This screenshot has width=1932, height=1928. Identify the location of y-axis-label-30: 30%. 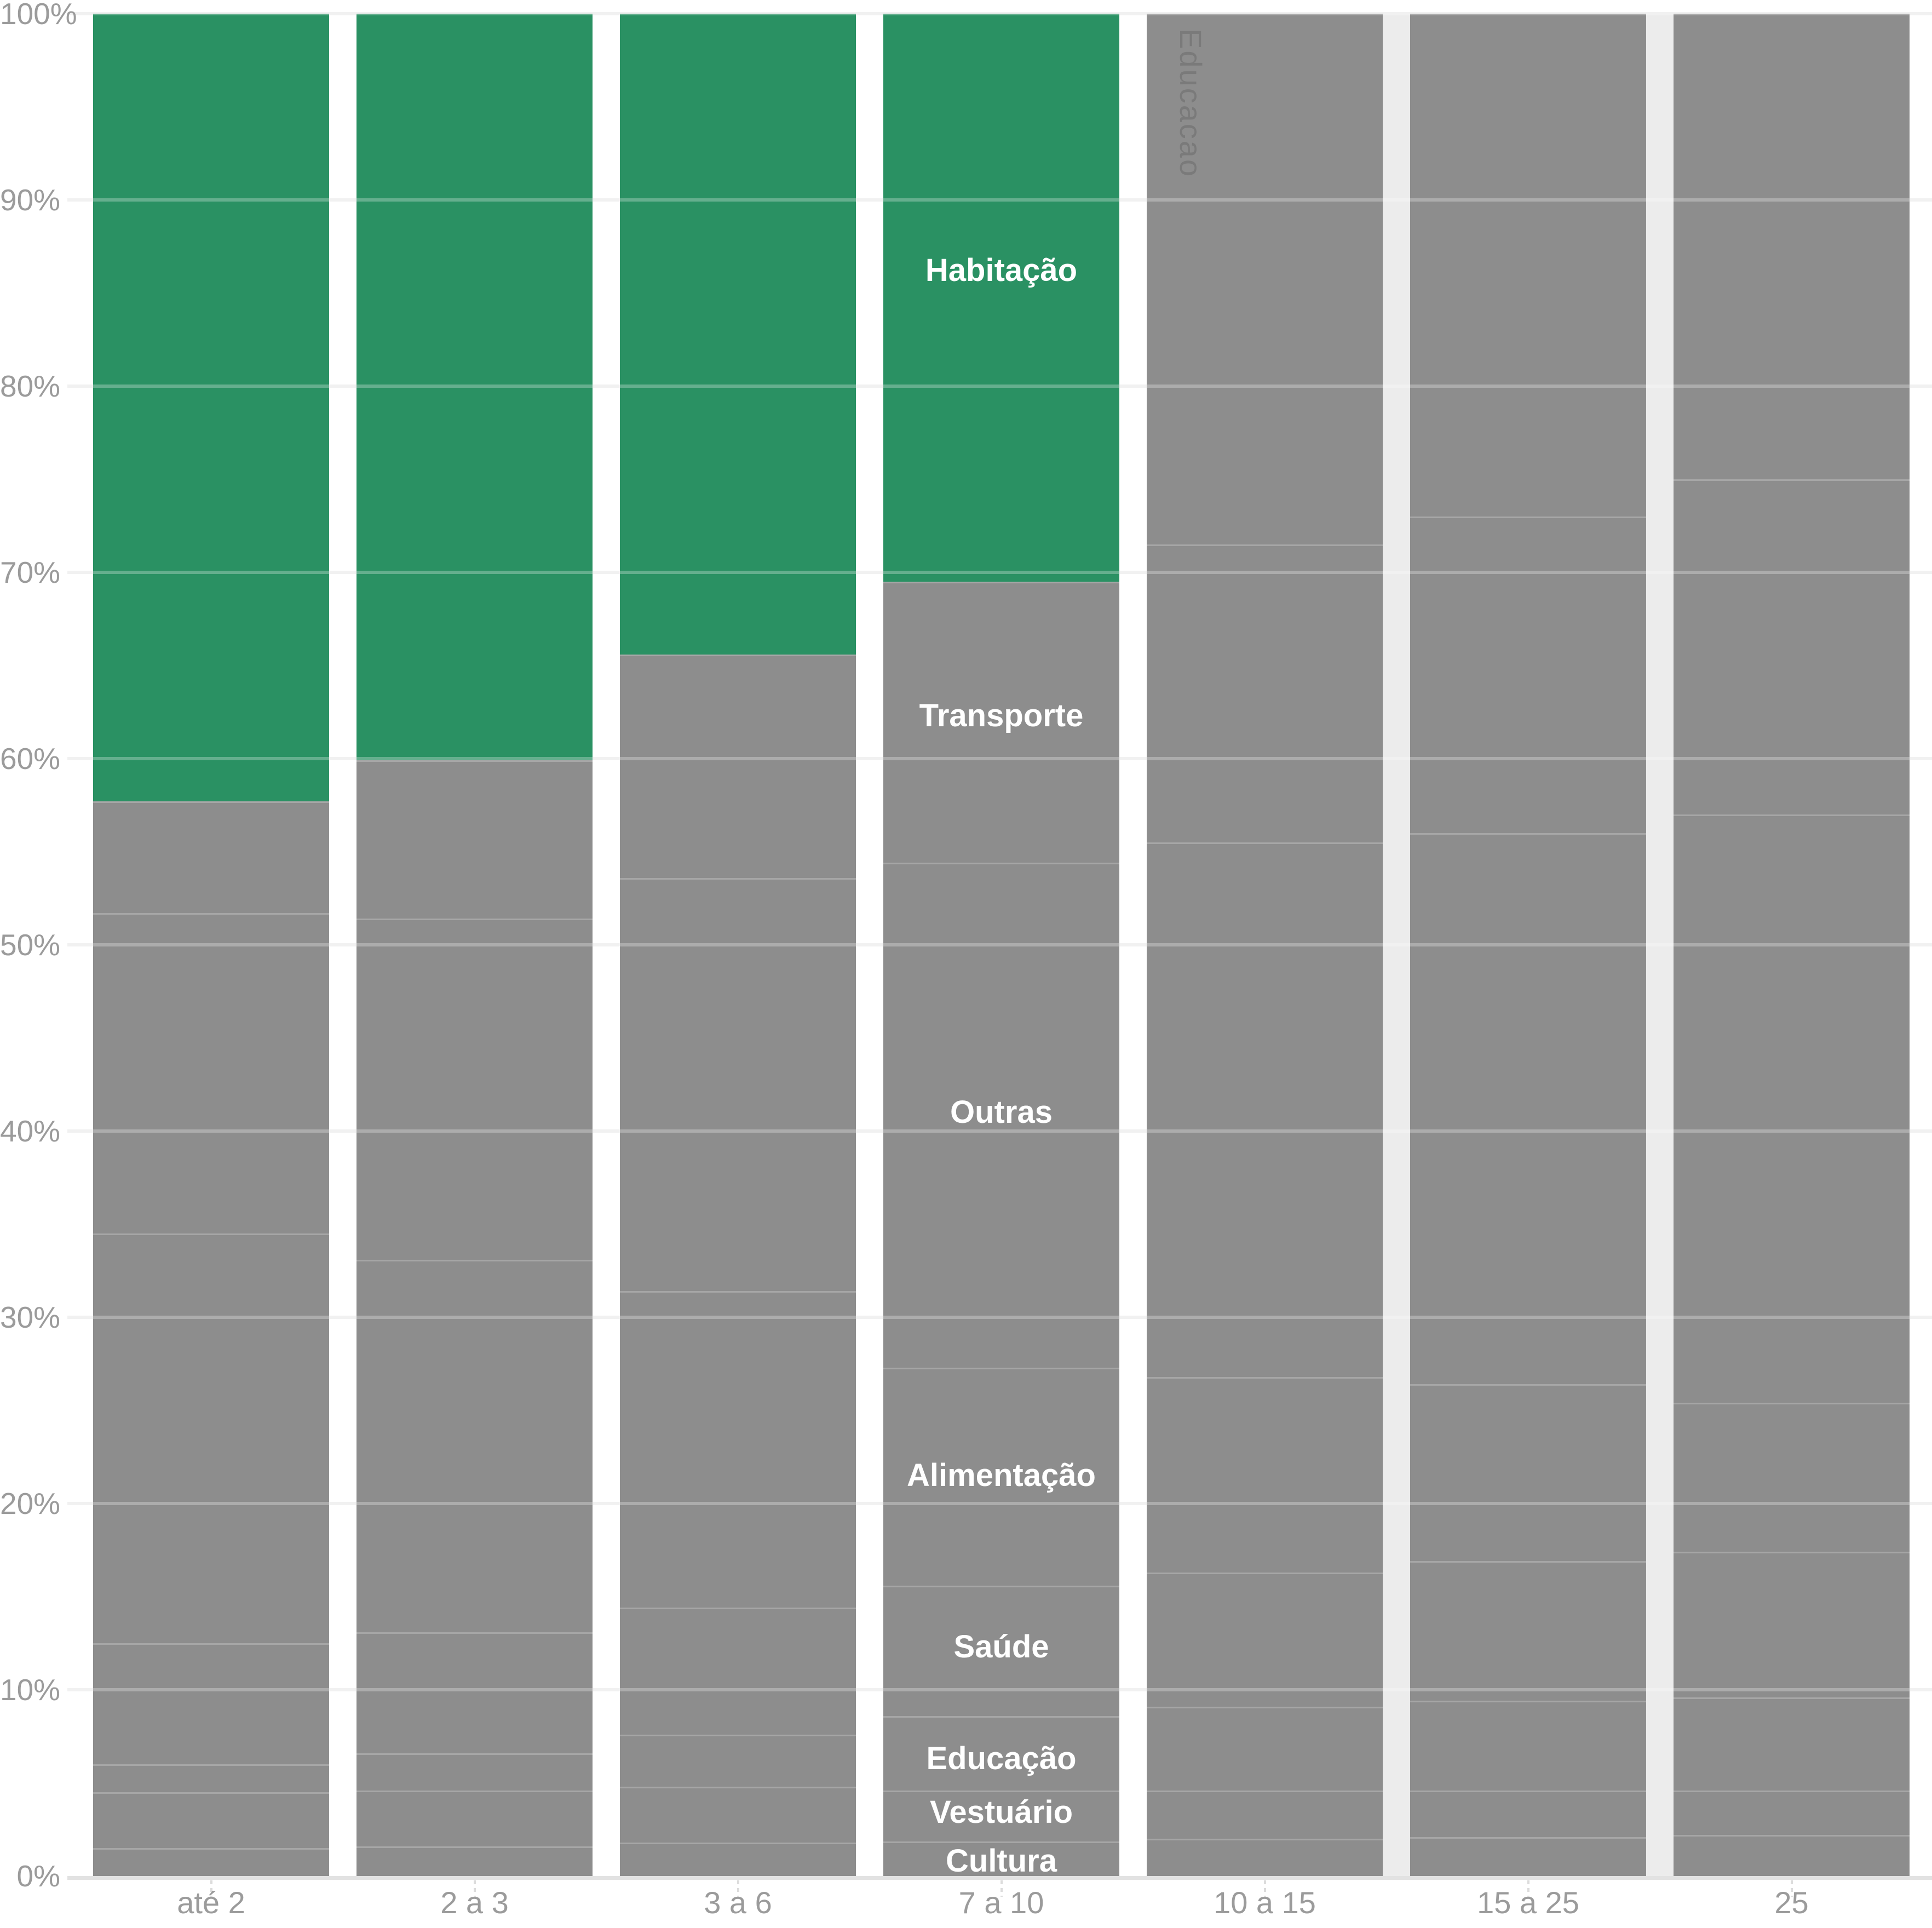
(30, 1317).